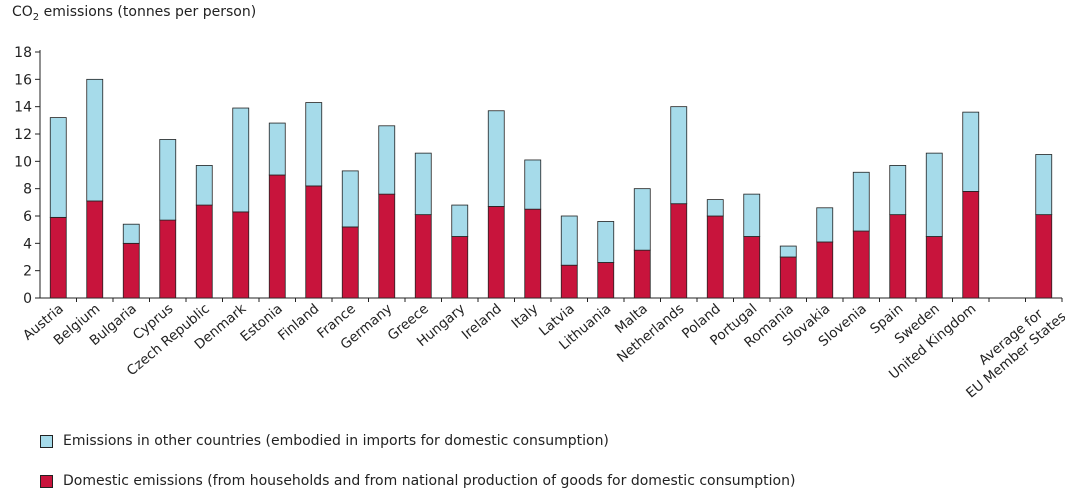 Image resolution: width=1065 pixels, height=498 pixels. I want to click on y-tick-label: 16, so click(23, 80).